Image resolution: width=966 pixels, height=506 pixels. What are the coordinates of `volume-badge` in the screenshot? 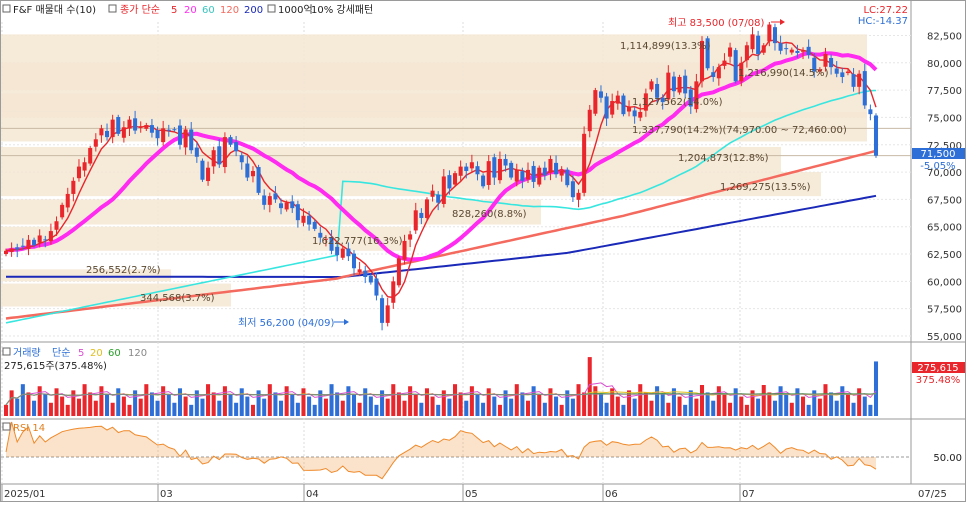 It's located at (938, 367).